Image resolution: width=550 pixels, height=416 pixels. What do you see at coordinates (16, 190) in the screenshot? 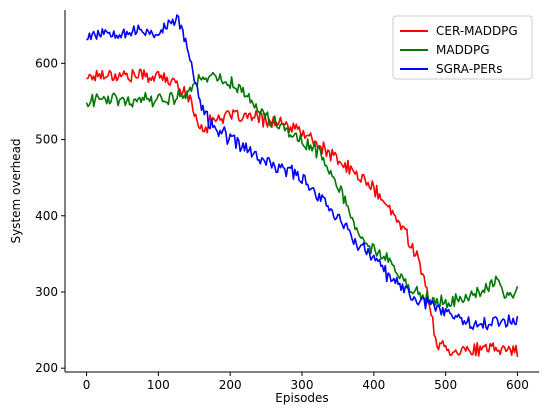
I see `y-axis-label: System overhead` at bounding box center [16, 190].